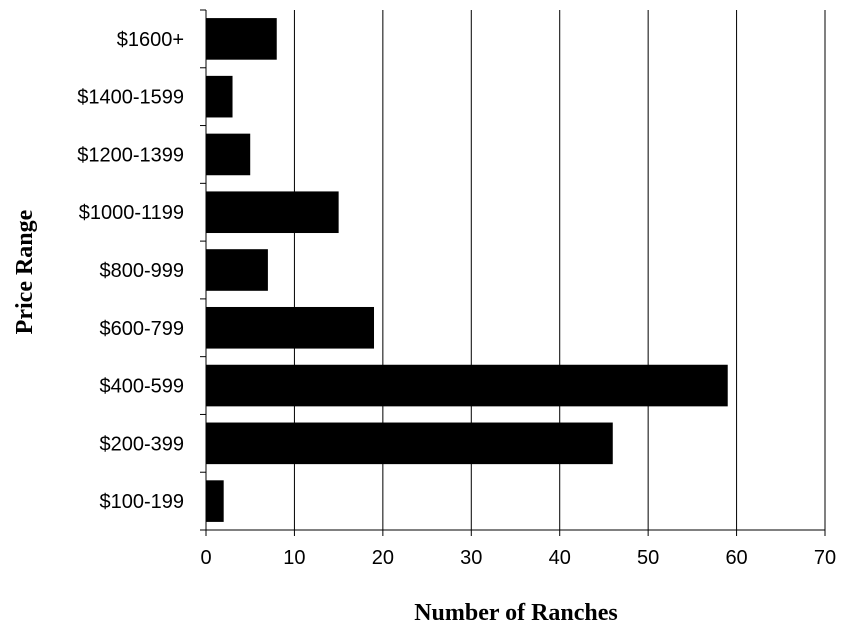 The image size is (846, 624). Describe the element at coordinates (471, 558) in the screenshot. I see `x-tick-label: 30` at that location.